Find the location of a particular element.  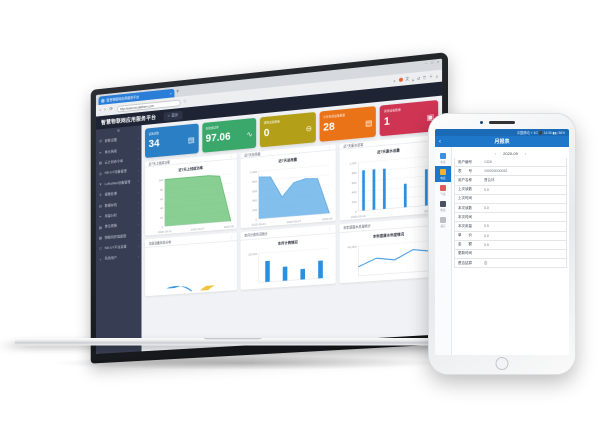

sidebar-item-11: ▪ 系统用户 ‹ is located at coordinates (119, 258).